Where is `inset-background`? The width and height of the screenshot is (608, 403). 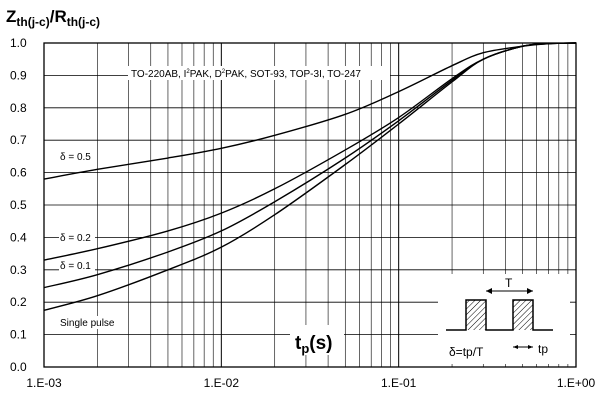
inset-background is located at coordinates (504, 319).